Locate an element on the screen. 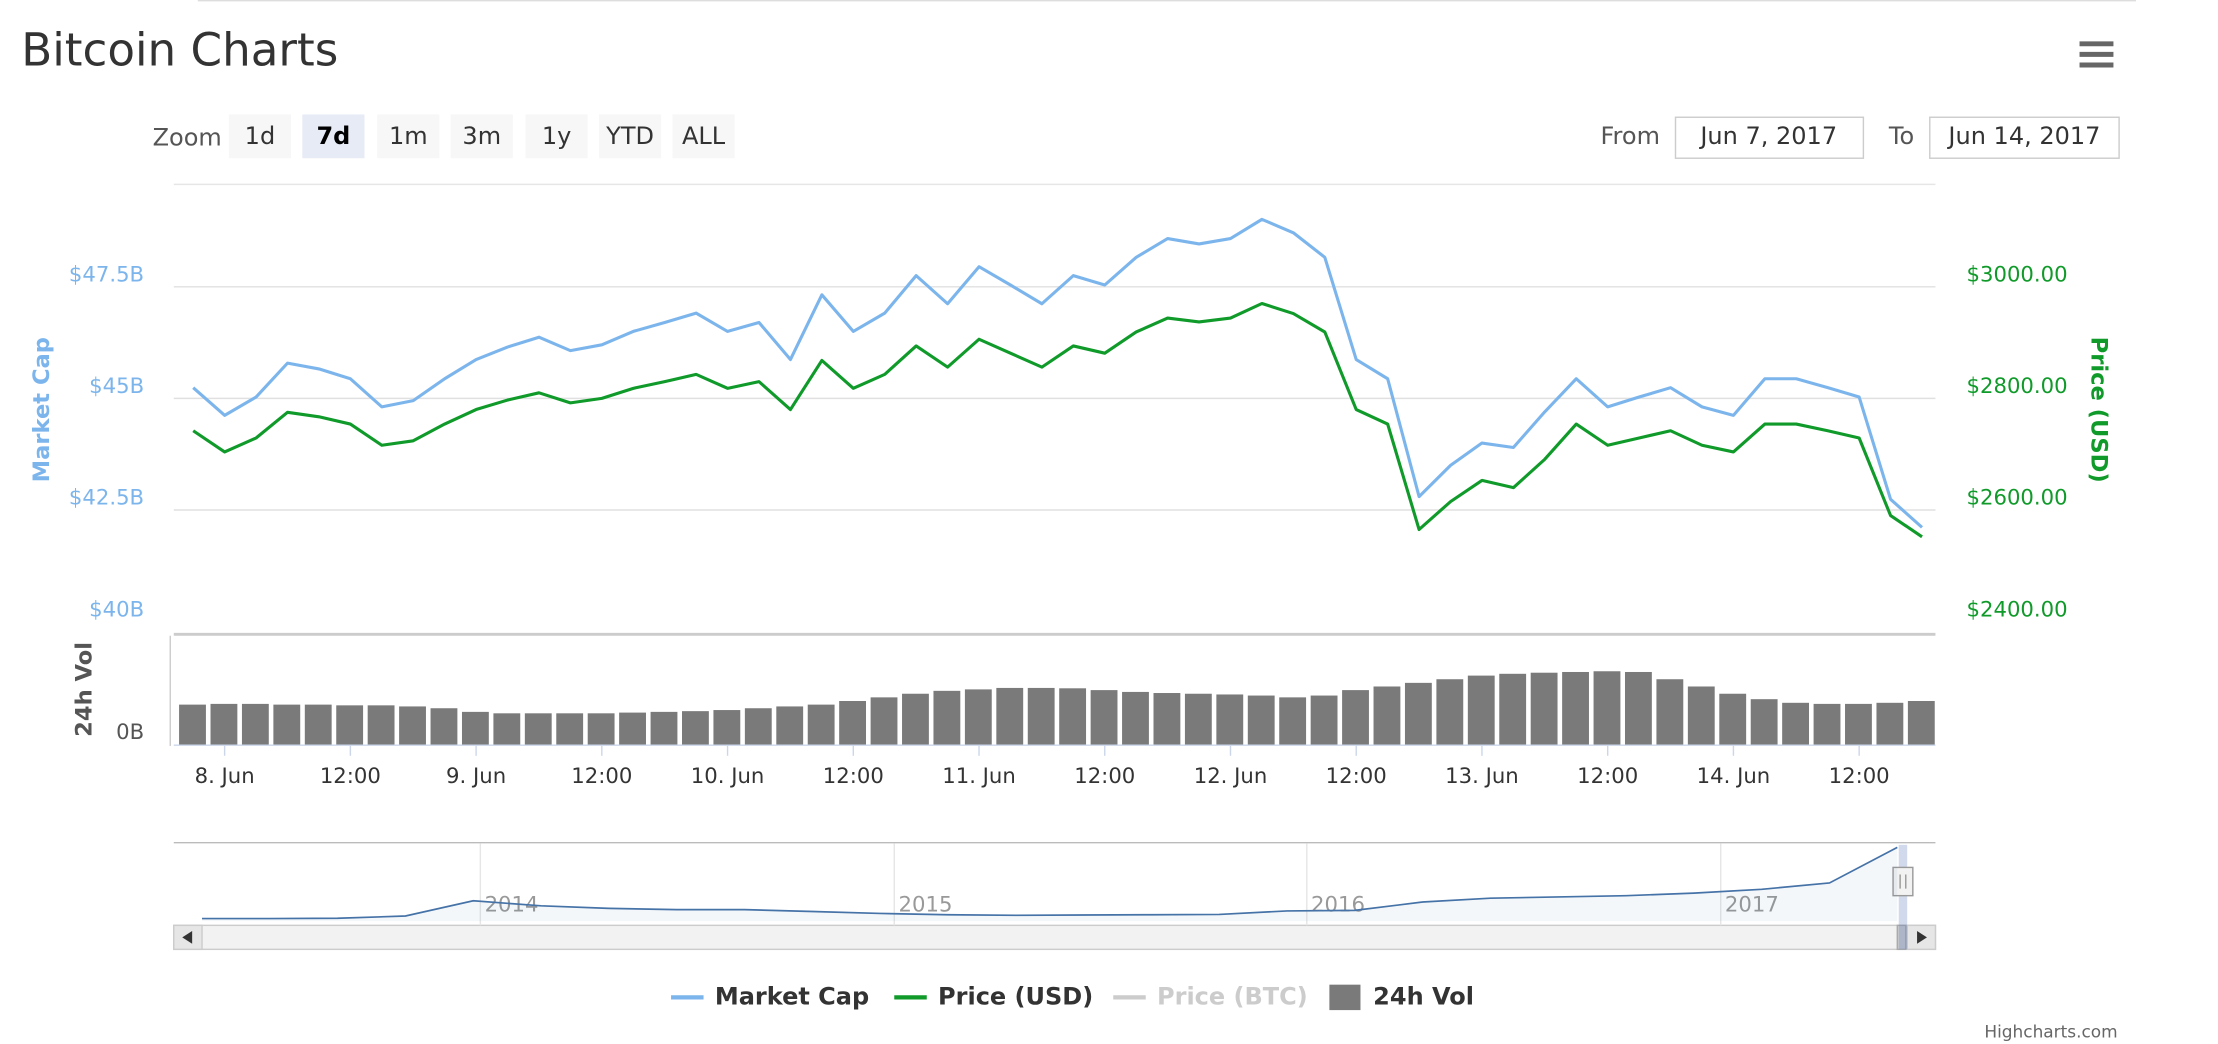  to-input is located at coordinates (2024, 137).